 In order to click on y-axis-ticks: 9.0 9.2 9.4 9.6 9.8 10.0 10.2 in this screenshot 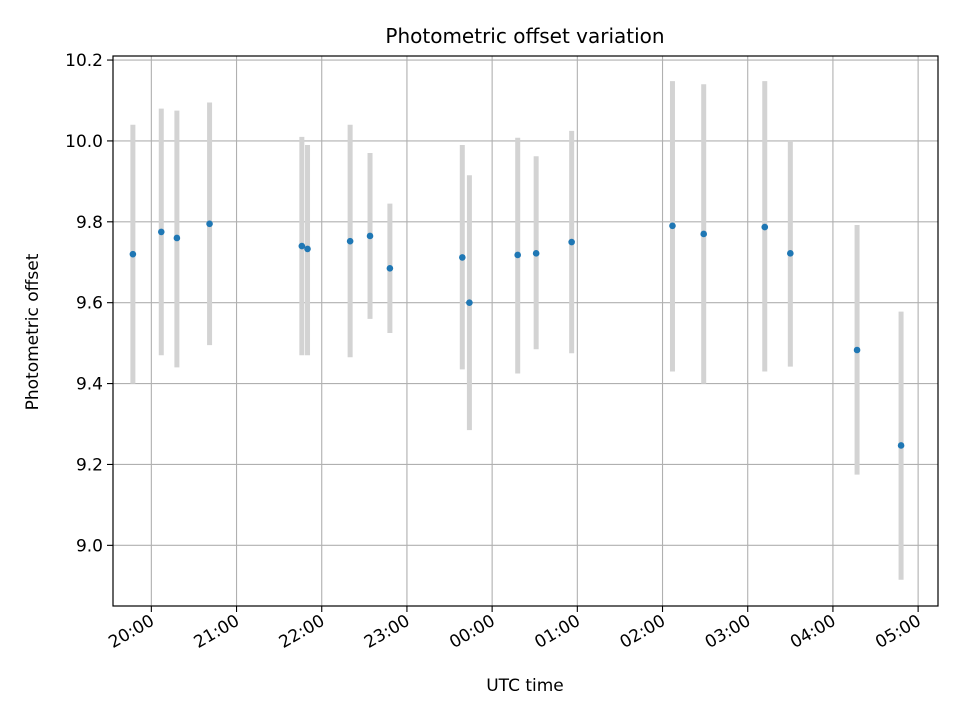, I will do `click(89, 303)`.